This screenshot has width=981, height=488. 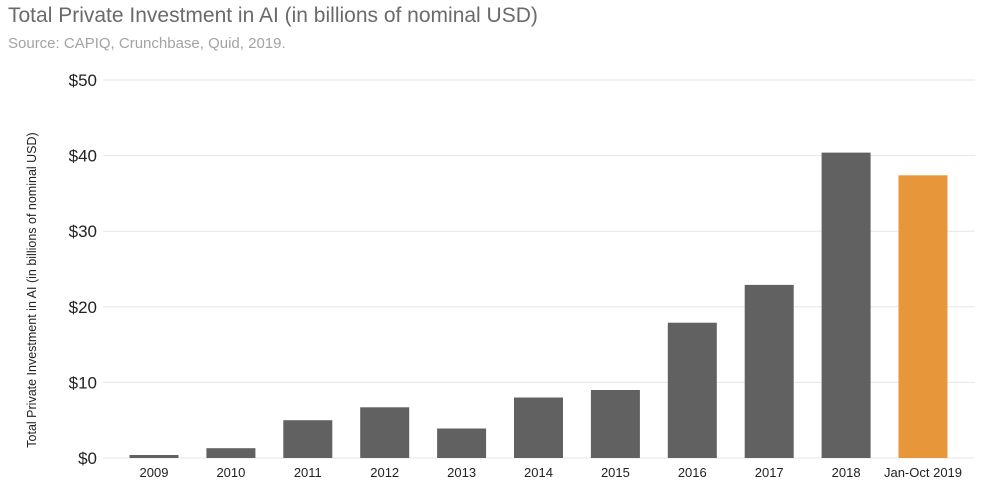 What do you see at coordinates (692, 472) in the screenshot?
I see `x-tick-label: 2016` at bounding box center [692, 472].